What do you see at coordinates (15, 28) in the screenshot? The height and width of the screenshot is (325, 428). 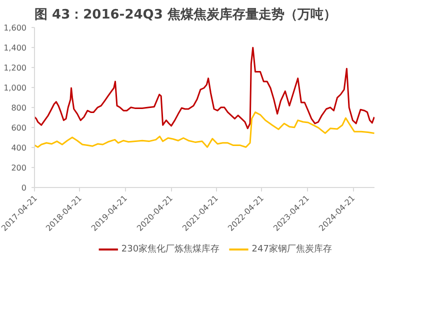 I see `y-tick-label: 1,600` at bounding box center [15, 28].